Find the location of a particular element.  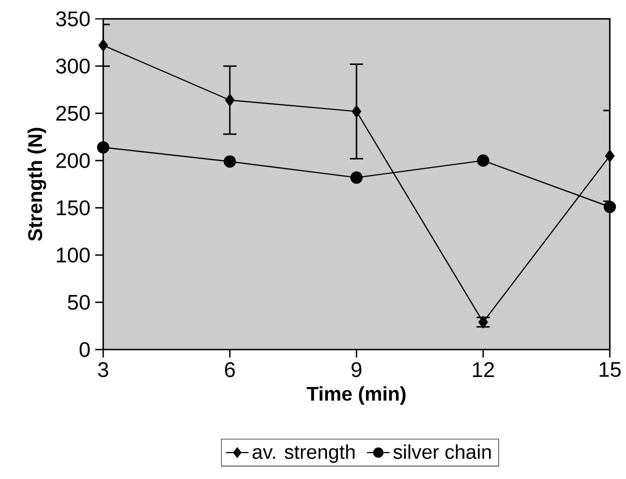

y-tick-label: 100 is located at coordinates (73, 254).